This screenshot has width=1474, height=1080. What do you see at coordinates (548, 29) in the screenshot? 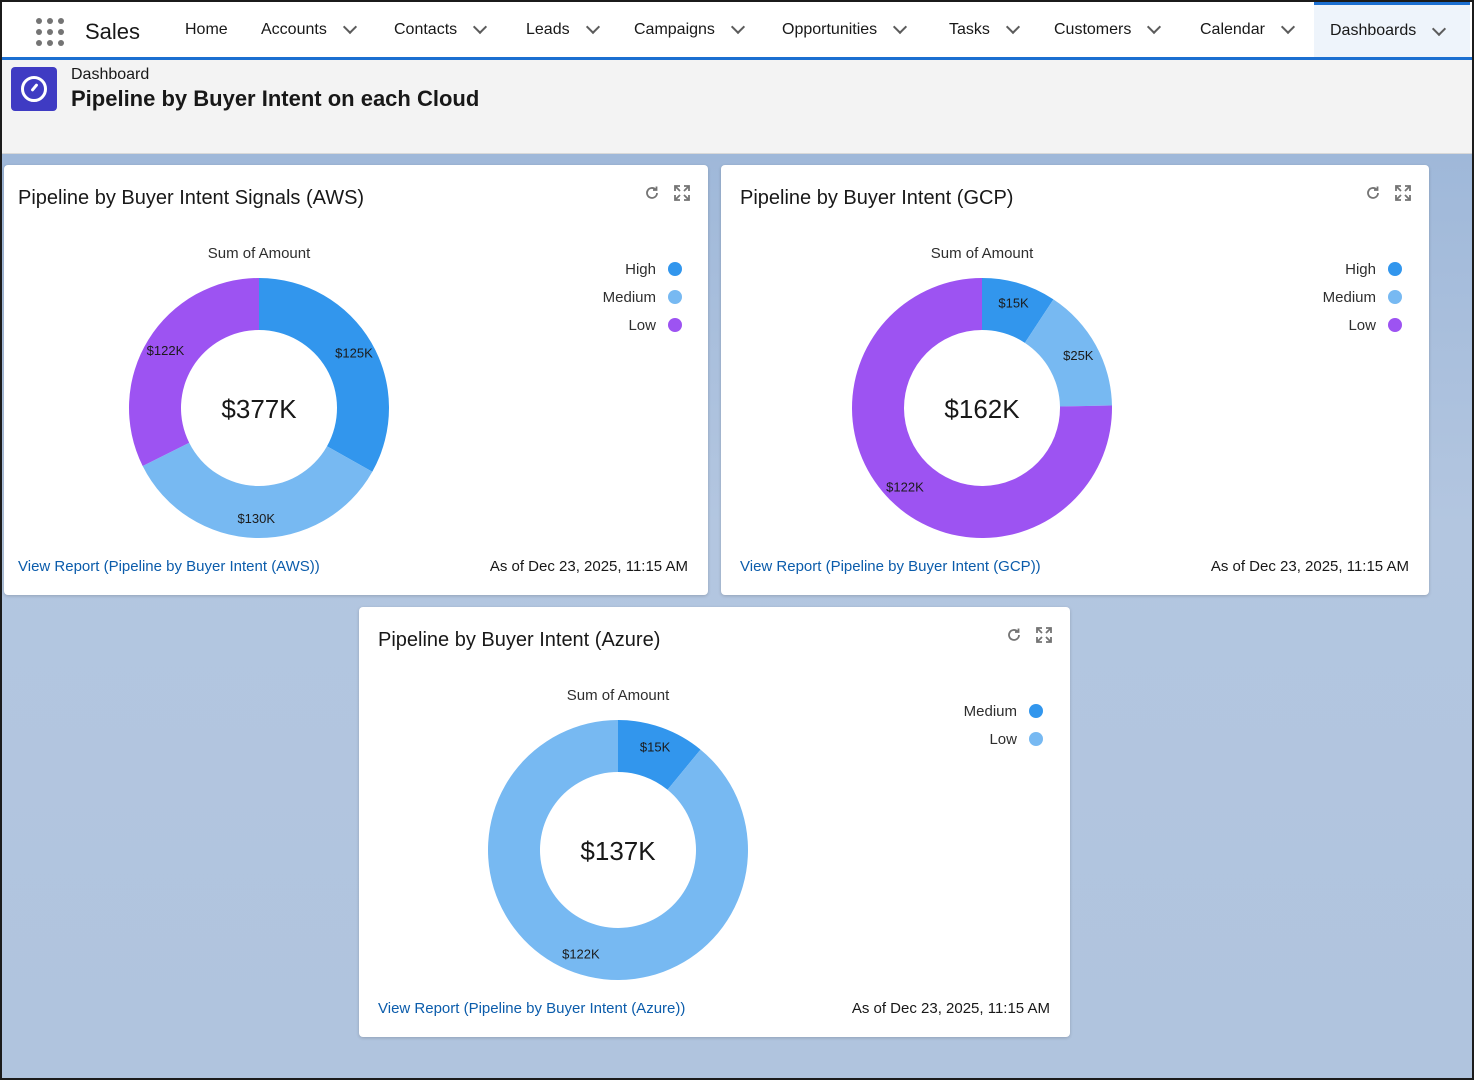
I see `nav-tab-label: Leads` at bounding box center [548, 29].